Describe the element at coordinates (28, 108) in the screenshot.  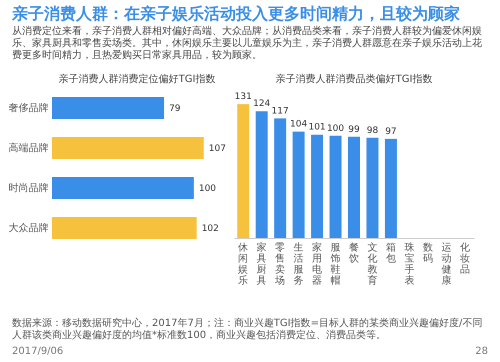
I see `y-tick-label: 奢侈品牌` at that location.